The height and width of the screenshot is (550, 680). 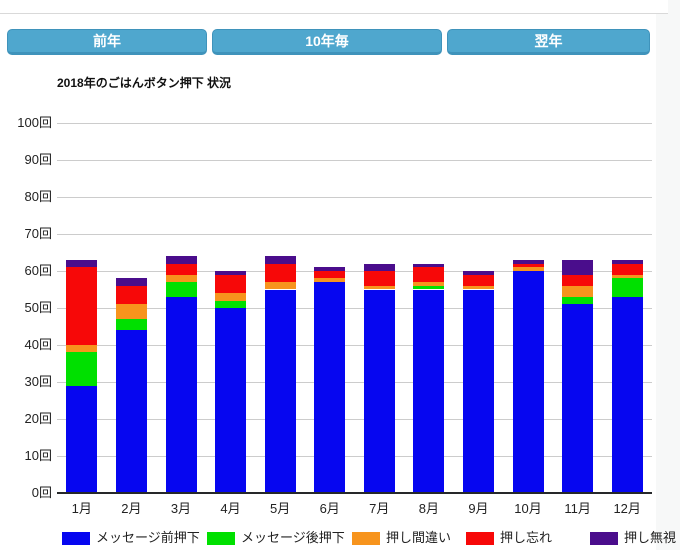 What do you see at coordinates (107, 42) in the screenshot?
I see `prev-year-button: 前年` at bounding box center [107, 42].